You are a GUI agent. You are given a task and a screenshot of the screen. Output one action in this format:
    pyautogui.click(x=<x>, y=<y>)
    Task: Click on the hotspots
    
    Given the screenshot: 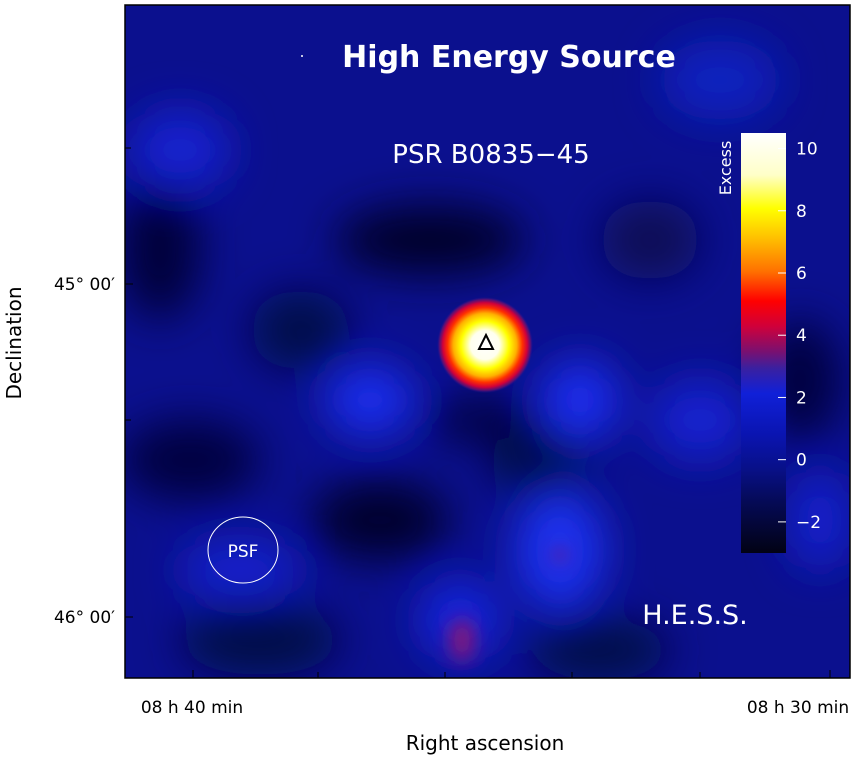 What is the action you would take?
    pyautogui.click(x=507, y=606)
    